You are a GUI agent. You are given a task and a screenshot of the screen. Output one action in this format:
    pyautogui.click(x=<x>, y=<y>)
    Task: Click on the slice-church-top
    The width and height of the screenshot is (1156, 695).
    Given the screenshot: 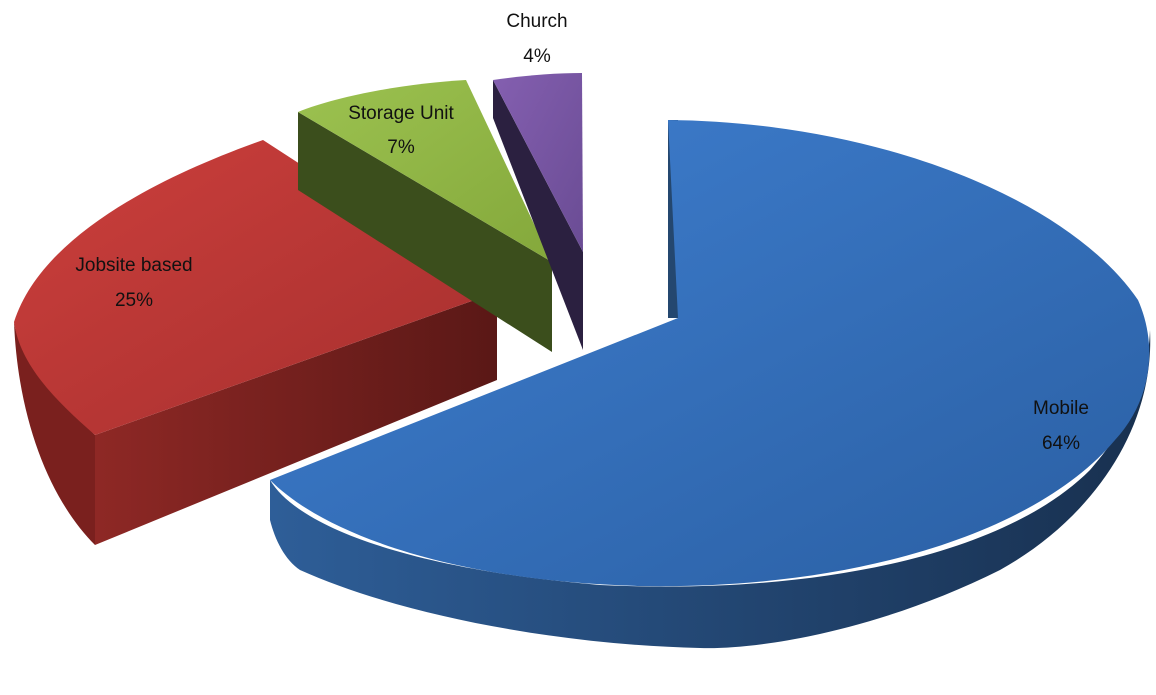 What is the action you would take?
    pyautogui.click(x=538, y=162)
    